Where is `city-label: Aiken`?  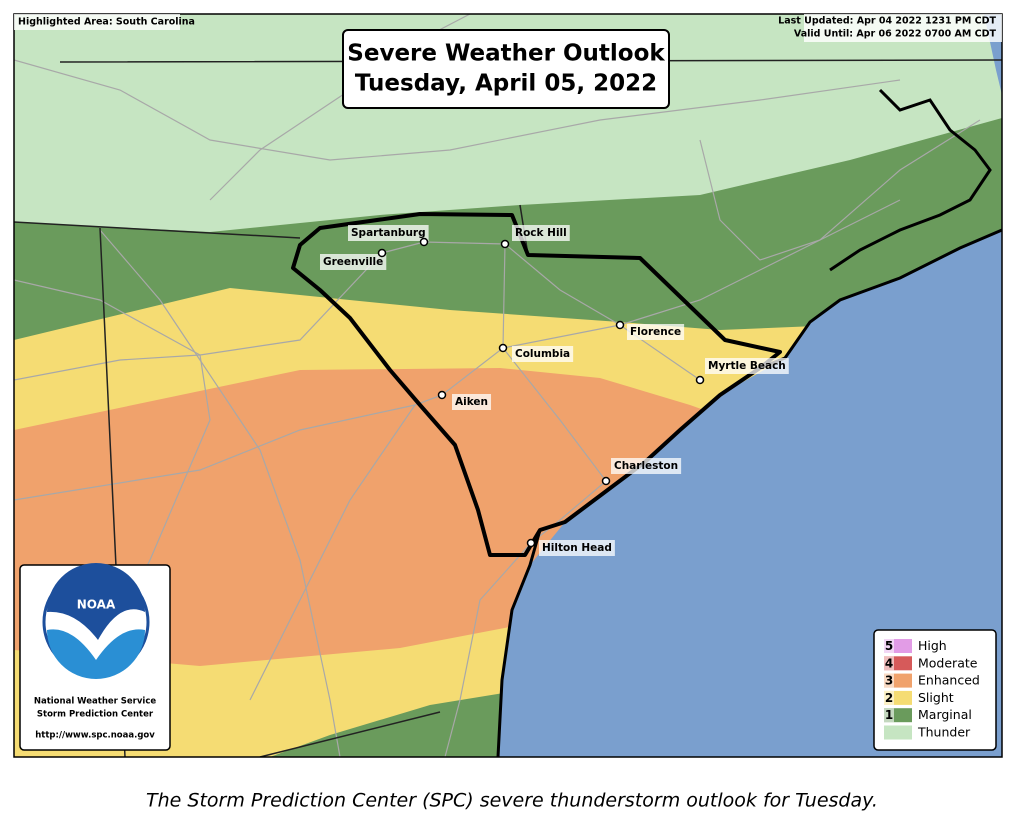 city-label: Aiken is located at coordinates (471, 402).